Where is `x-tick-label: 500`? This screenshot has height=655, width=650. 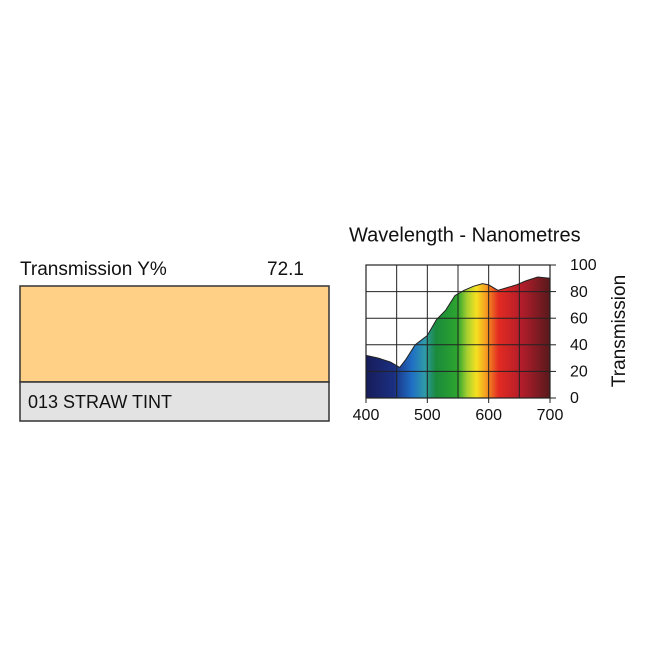
x-tick-label: 500 is located at coordinates (427, 415).